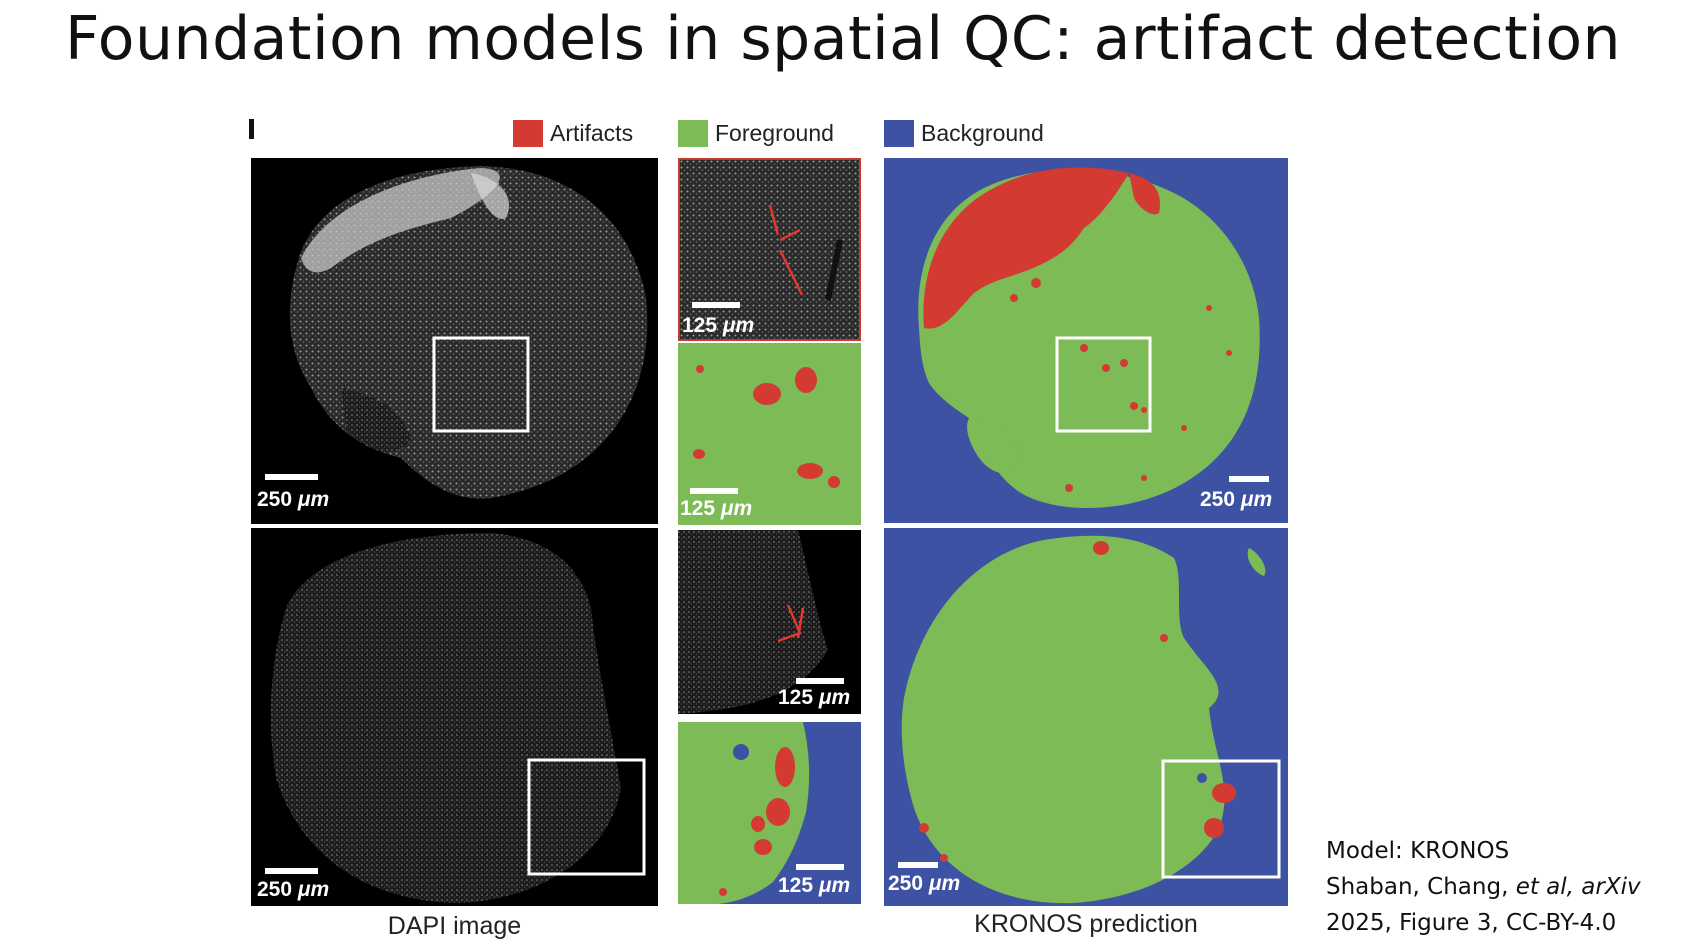  I want to click on caption-kronos: KRONOS prediction, so click(1086, 924).